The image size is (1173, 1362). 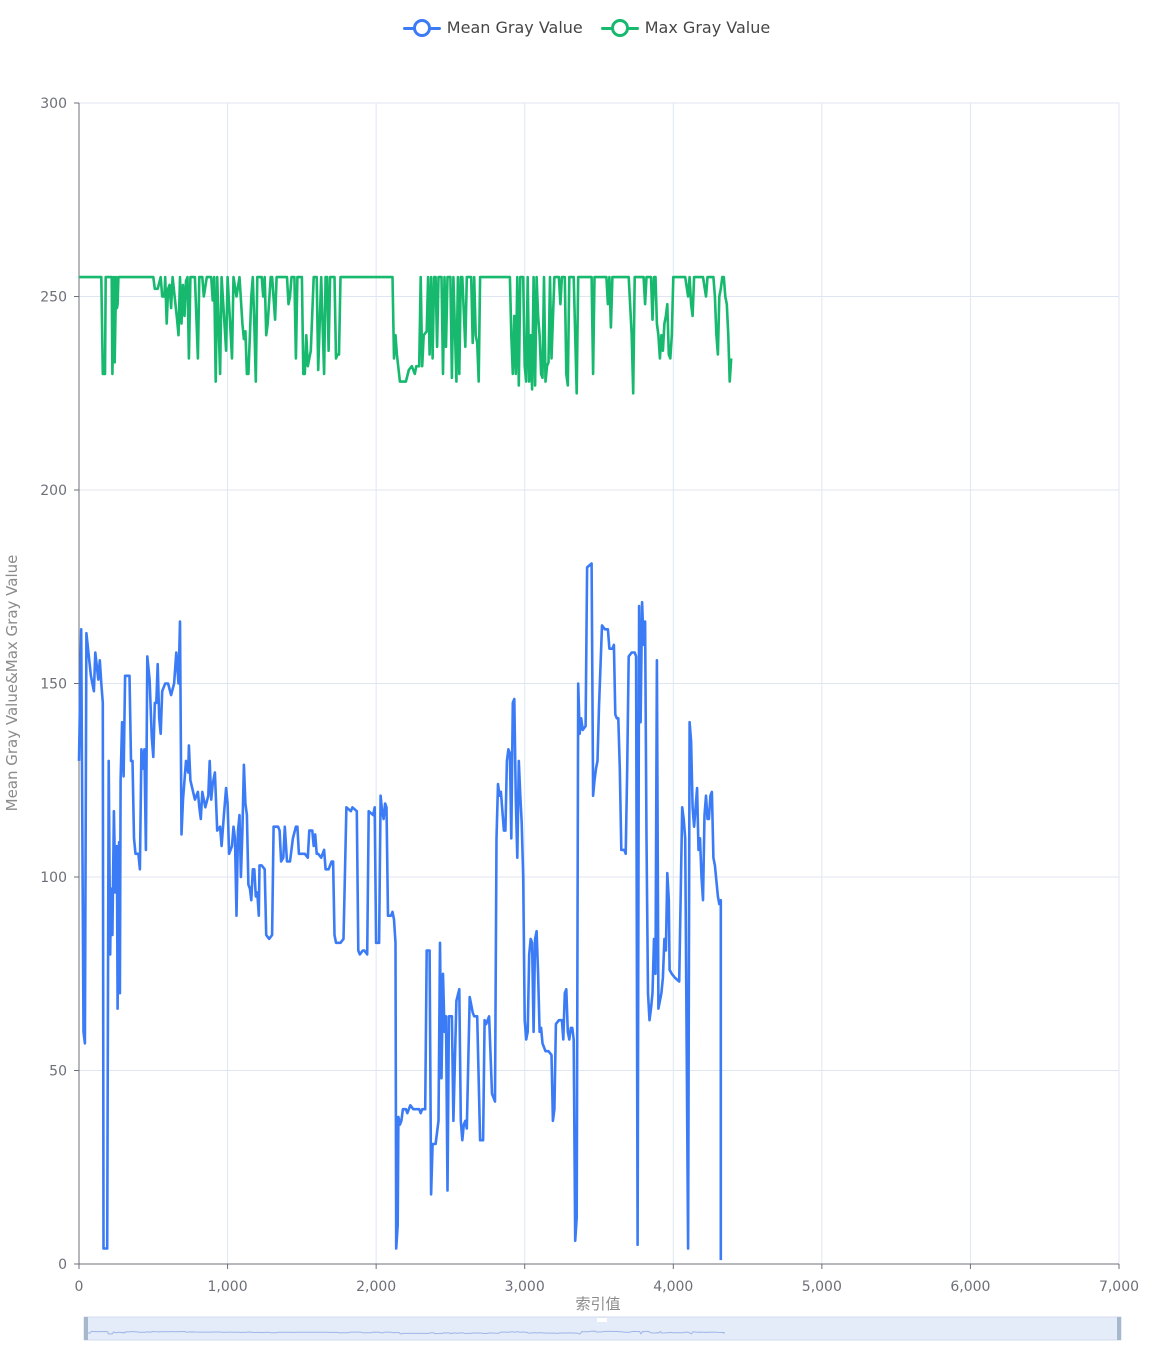 I want to click on y-axis-title: Mean Gray Value&Max Gray Value, so click(x=12, y=683).